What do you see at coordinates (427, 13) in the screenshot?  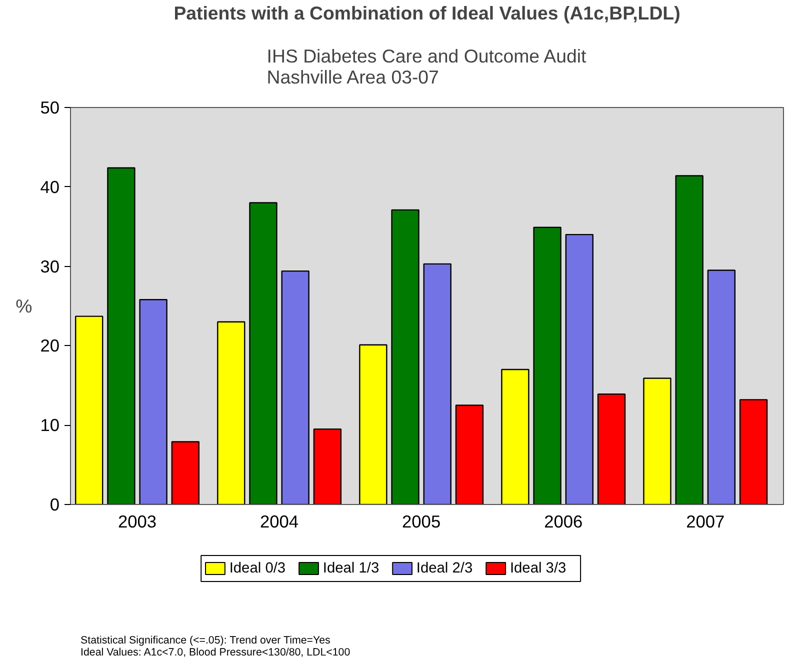 I see `chart-title: Patients with a Combination of Ideal Values (A1c,BP,LDL)` at bounding box center [427, 13].